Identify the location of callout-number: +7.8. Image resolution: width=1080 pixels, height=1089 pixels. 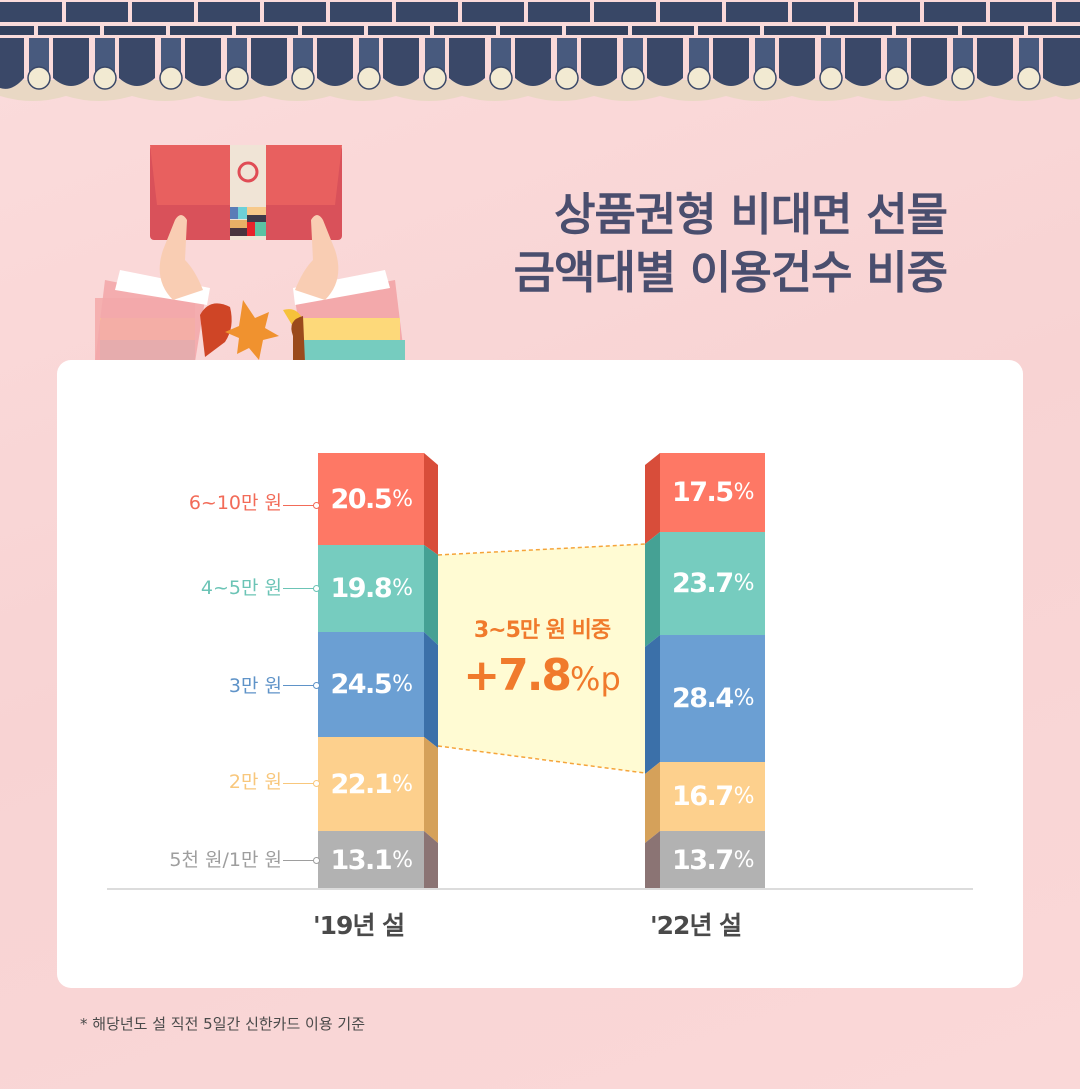
(517, 675).